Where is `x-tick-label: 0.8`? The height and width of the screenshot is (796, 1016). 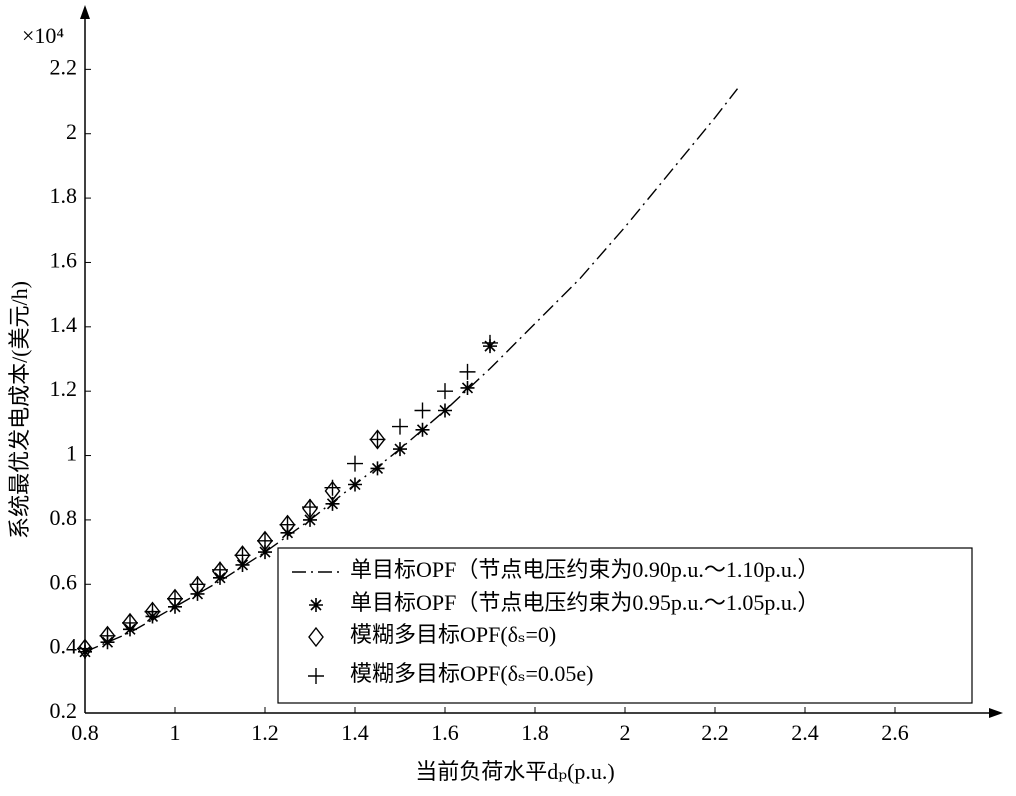
x-tick-label: 0.8 is located at coordinates (85, 732).